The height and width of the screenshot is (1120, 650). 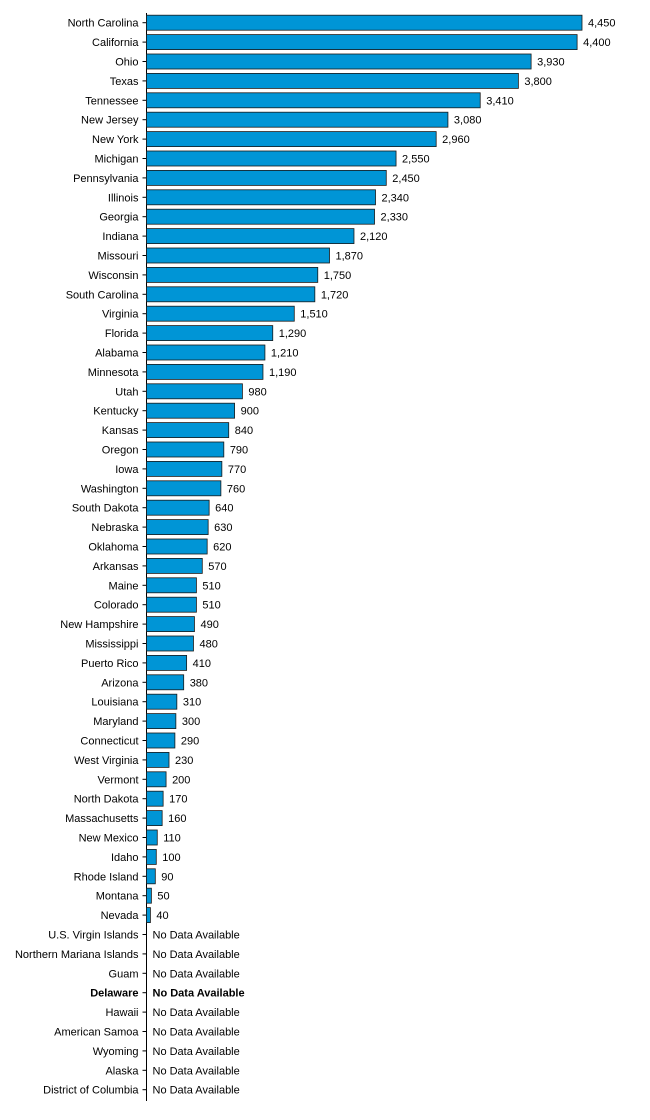 What do you see at coordinates (109, 839) in the screenshot?
I see `category-label: New Mexico` at bounding box center [109, 839].